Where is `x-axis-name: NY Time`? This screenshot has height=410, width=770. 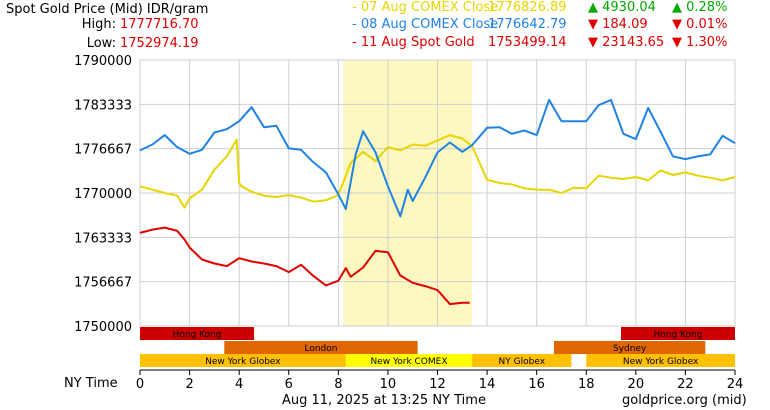 x-axis-name: NY Time is located at coordinates (91, 383).